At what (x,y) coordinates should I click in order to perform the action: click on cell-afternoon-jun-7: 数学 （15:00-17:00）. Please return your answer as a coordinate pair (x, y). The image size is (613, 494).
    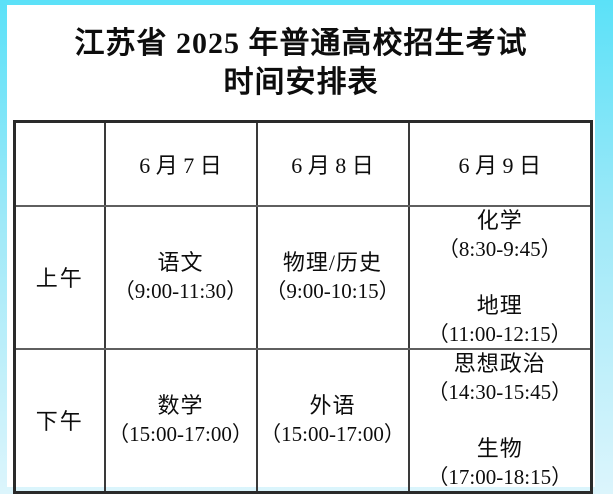
    Looking at the image, I should click on (180, 420).